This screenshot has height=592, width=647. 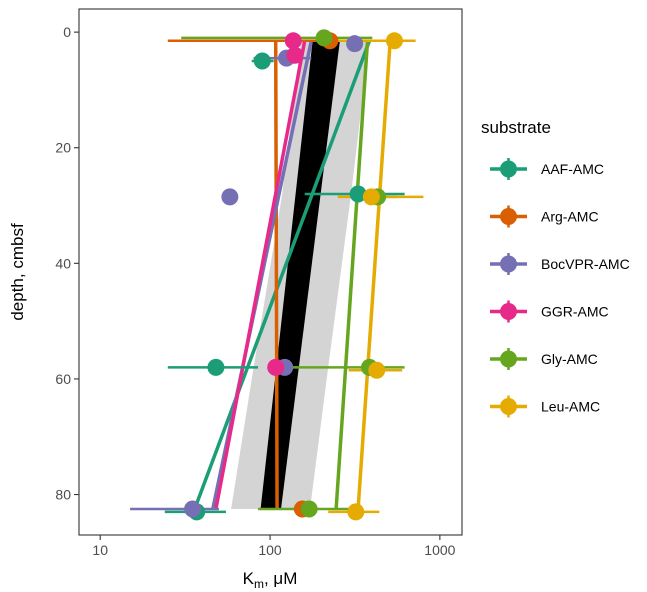 I want to click on legend-key-leu-amc, so click(x=508, y=406).